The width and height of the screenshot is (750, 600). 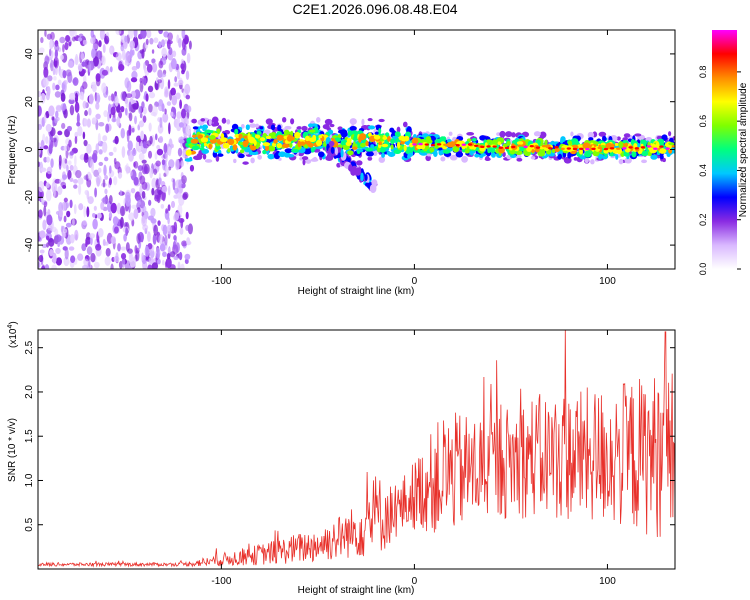 I want to click on figure-title: C2E1.2026.096.08.48.E04, so click(x=374, y=9).